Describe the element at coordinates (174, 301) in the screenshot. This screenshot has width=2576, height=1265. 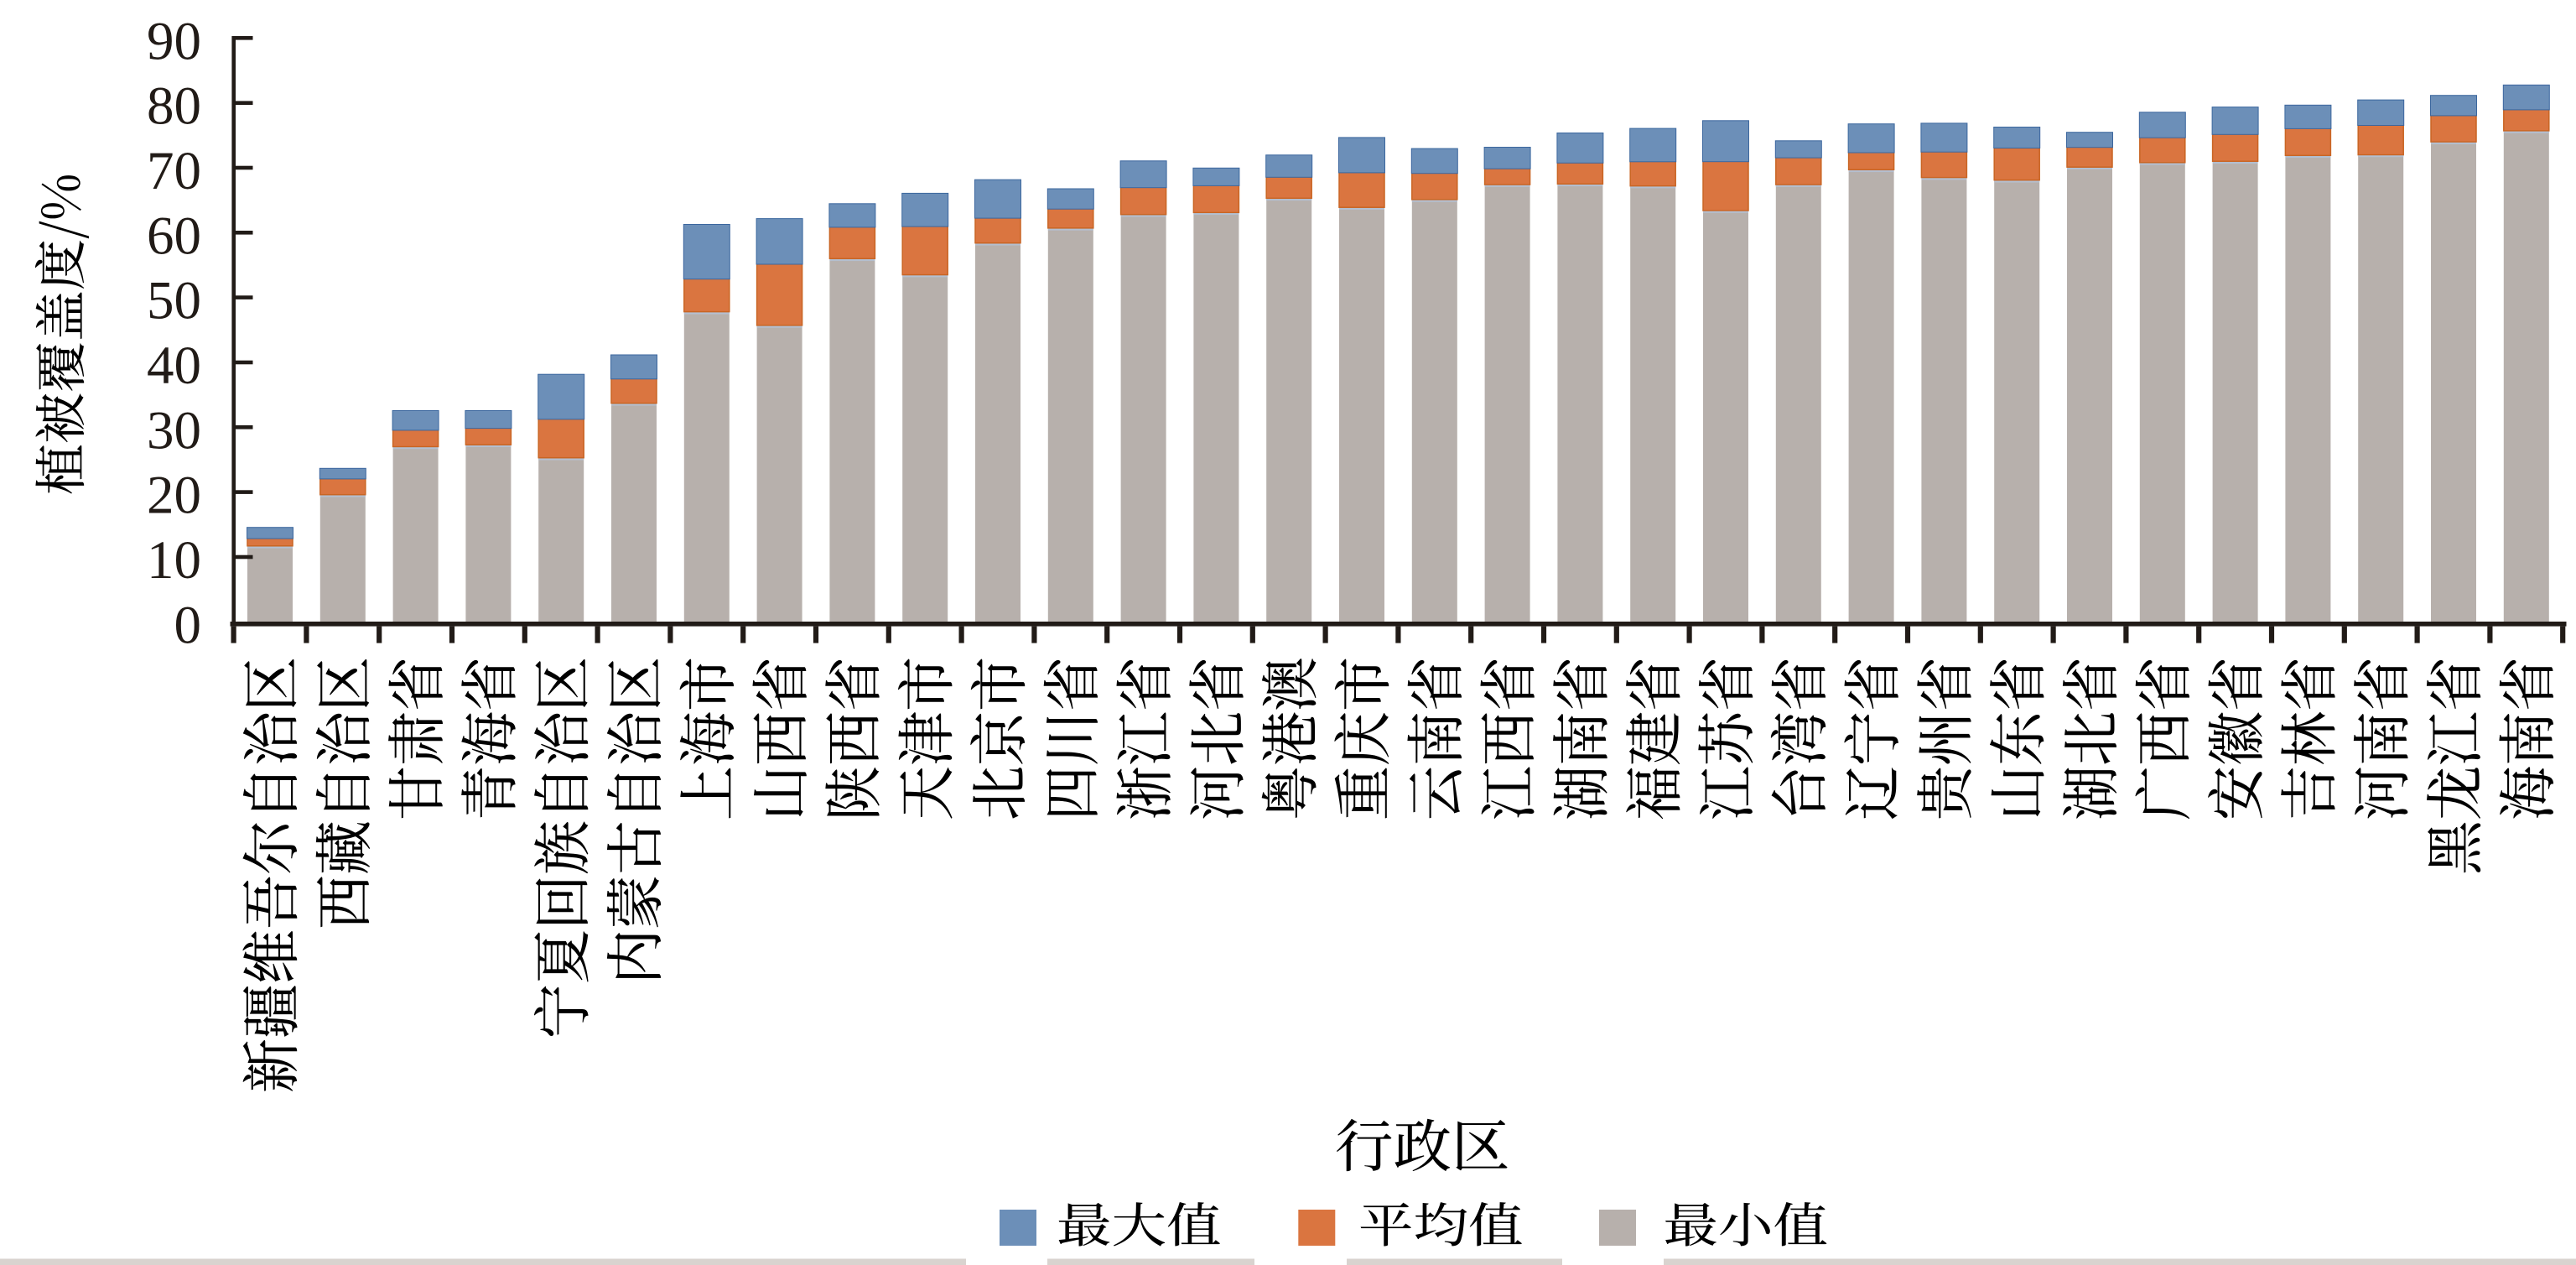
I see `svg-text: 50` at that location.